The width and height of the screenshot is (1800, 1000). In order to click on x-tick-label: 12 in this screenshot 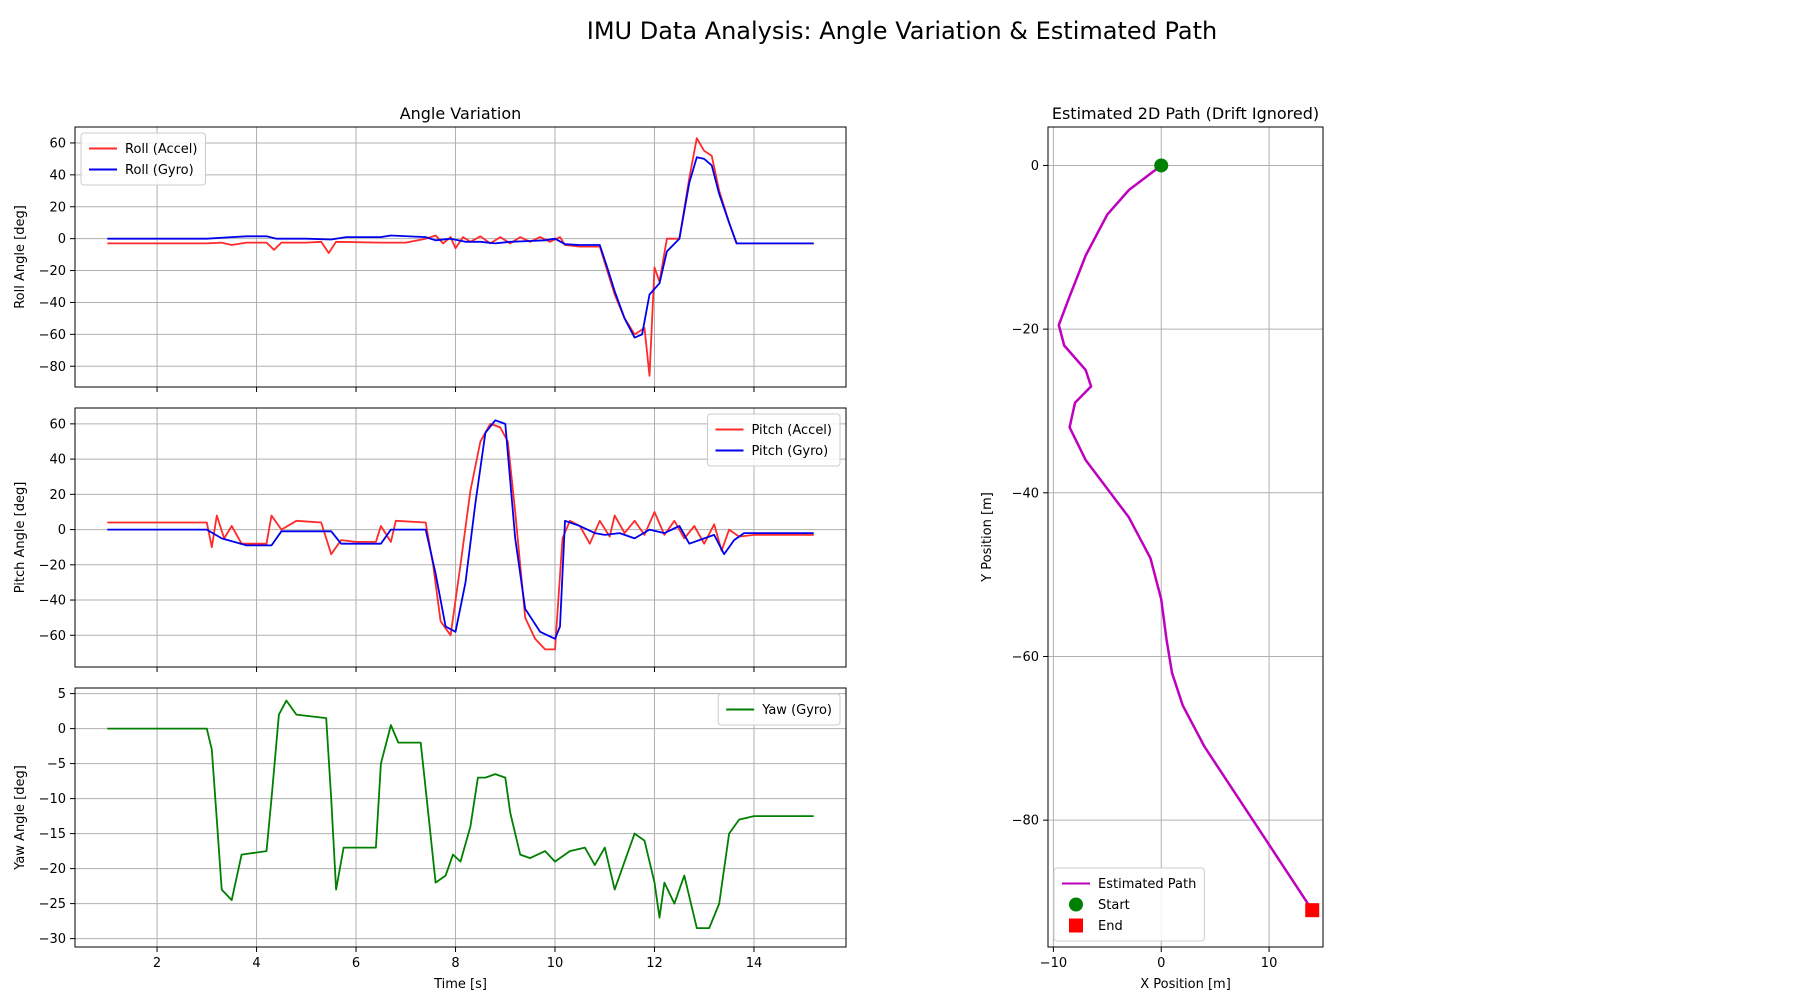, I will do `click(654, 963)`.